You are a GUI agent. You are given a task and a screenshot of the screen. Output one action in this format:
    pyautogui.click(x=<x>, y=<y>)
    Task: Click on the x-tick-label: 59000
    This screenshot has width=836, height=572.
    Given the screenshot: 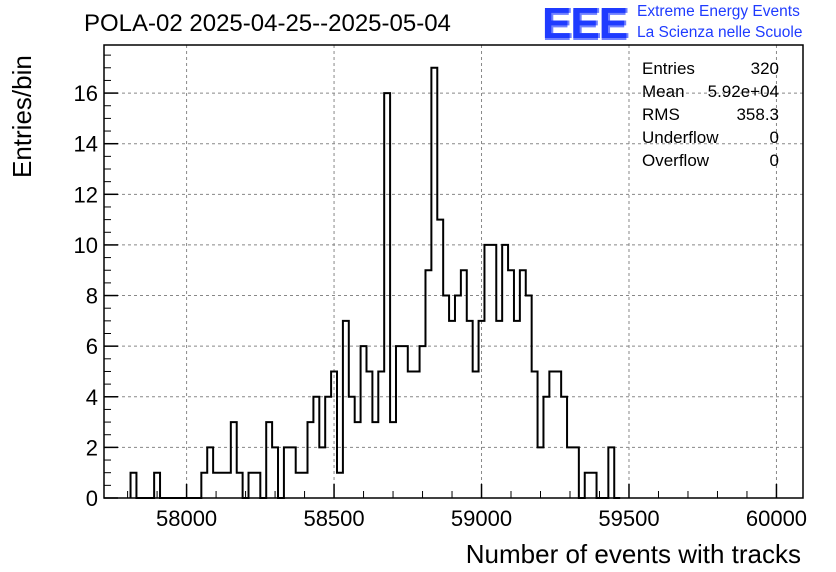 What is the action you would take?
    pyautogui.click(x=481, y=518)
    